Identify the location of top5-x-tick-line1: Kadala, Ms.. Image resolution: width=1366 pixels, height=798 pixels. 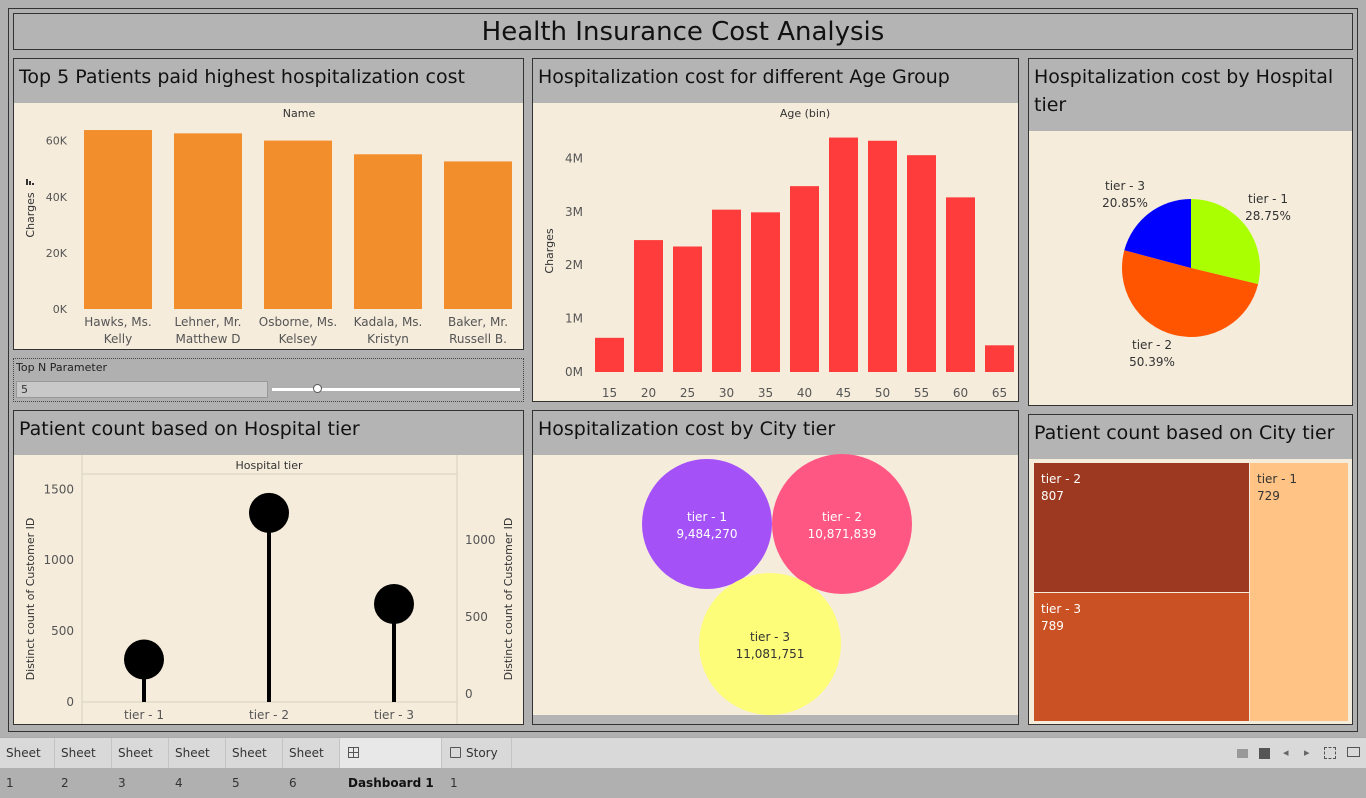
(388, 322).